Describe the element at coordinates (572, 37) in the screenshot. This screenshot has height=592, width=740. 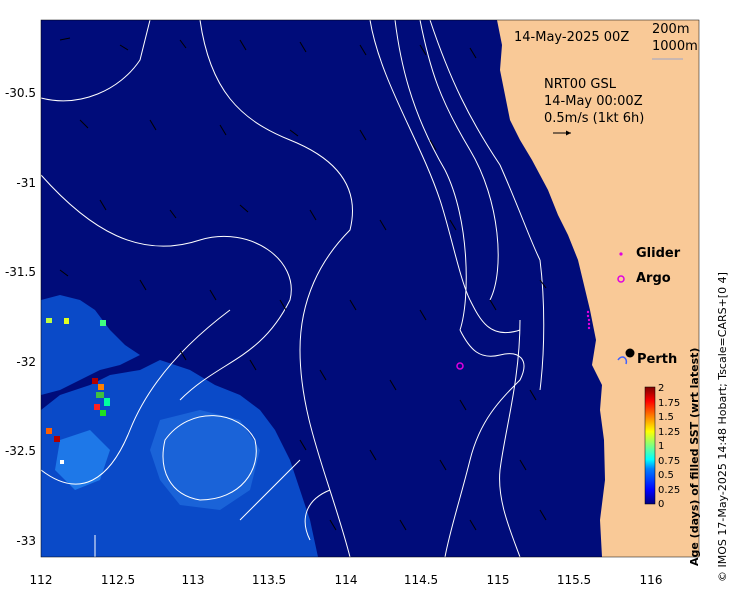
I see `date-label: 14-May-2025 00Z` at that location.